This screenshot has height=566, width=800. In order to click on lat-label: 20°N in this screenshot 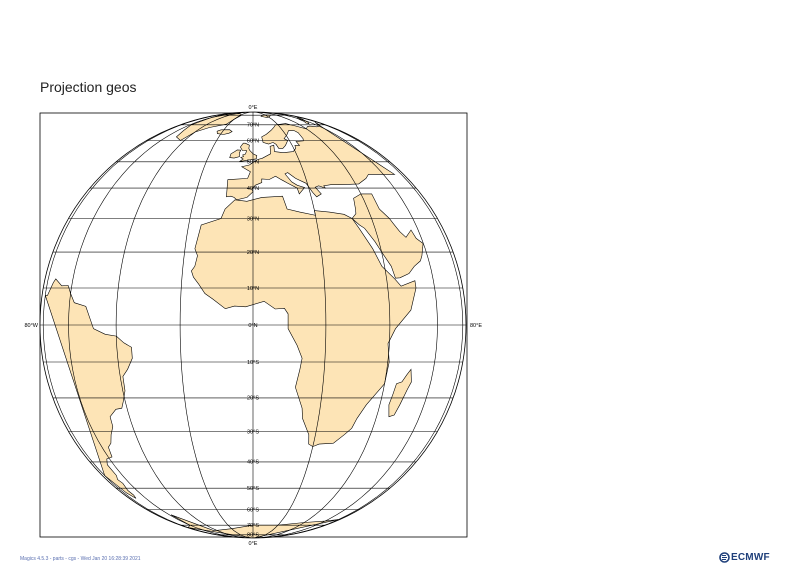, I will do `click(253, 253)`.